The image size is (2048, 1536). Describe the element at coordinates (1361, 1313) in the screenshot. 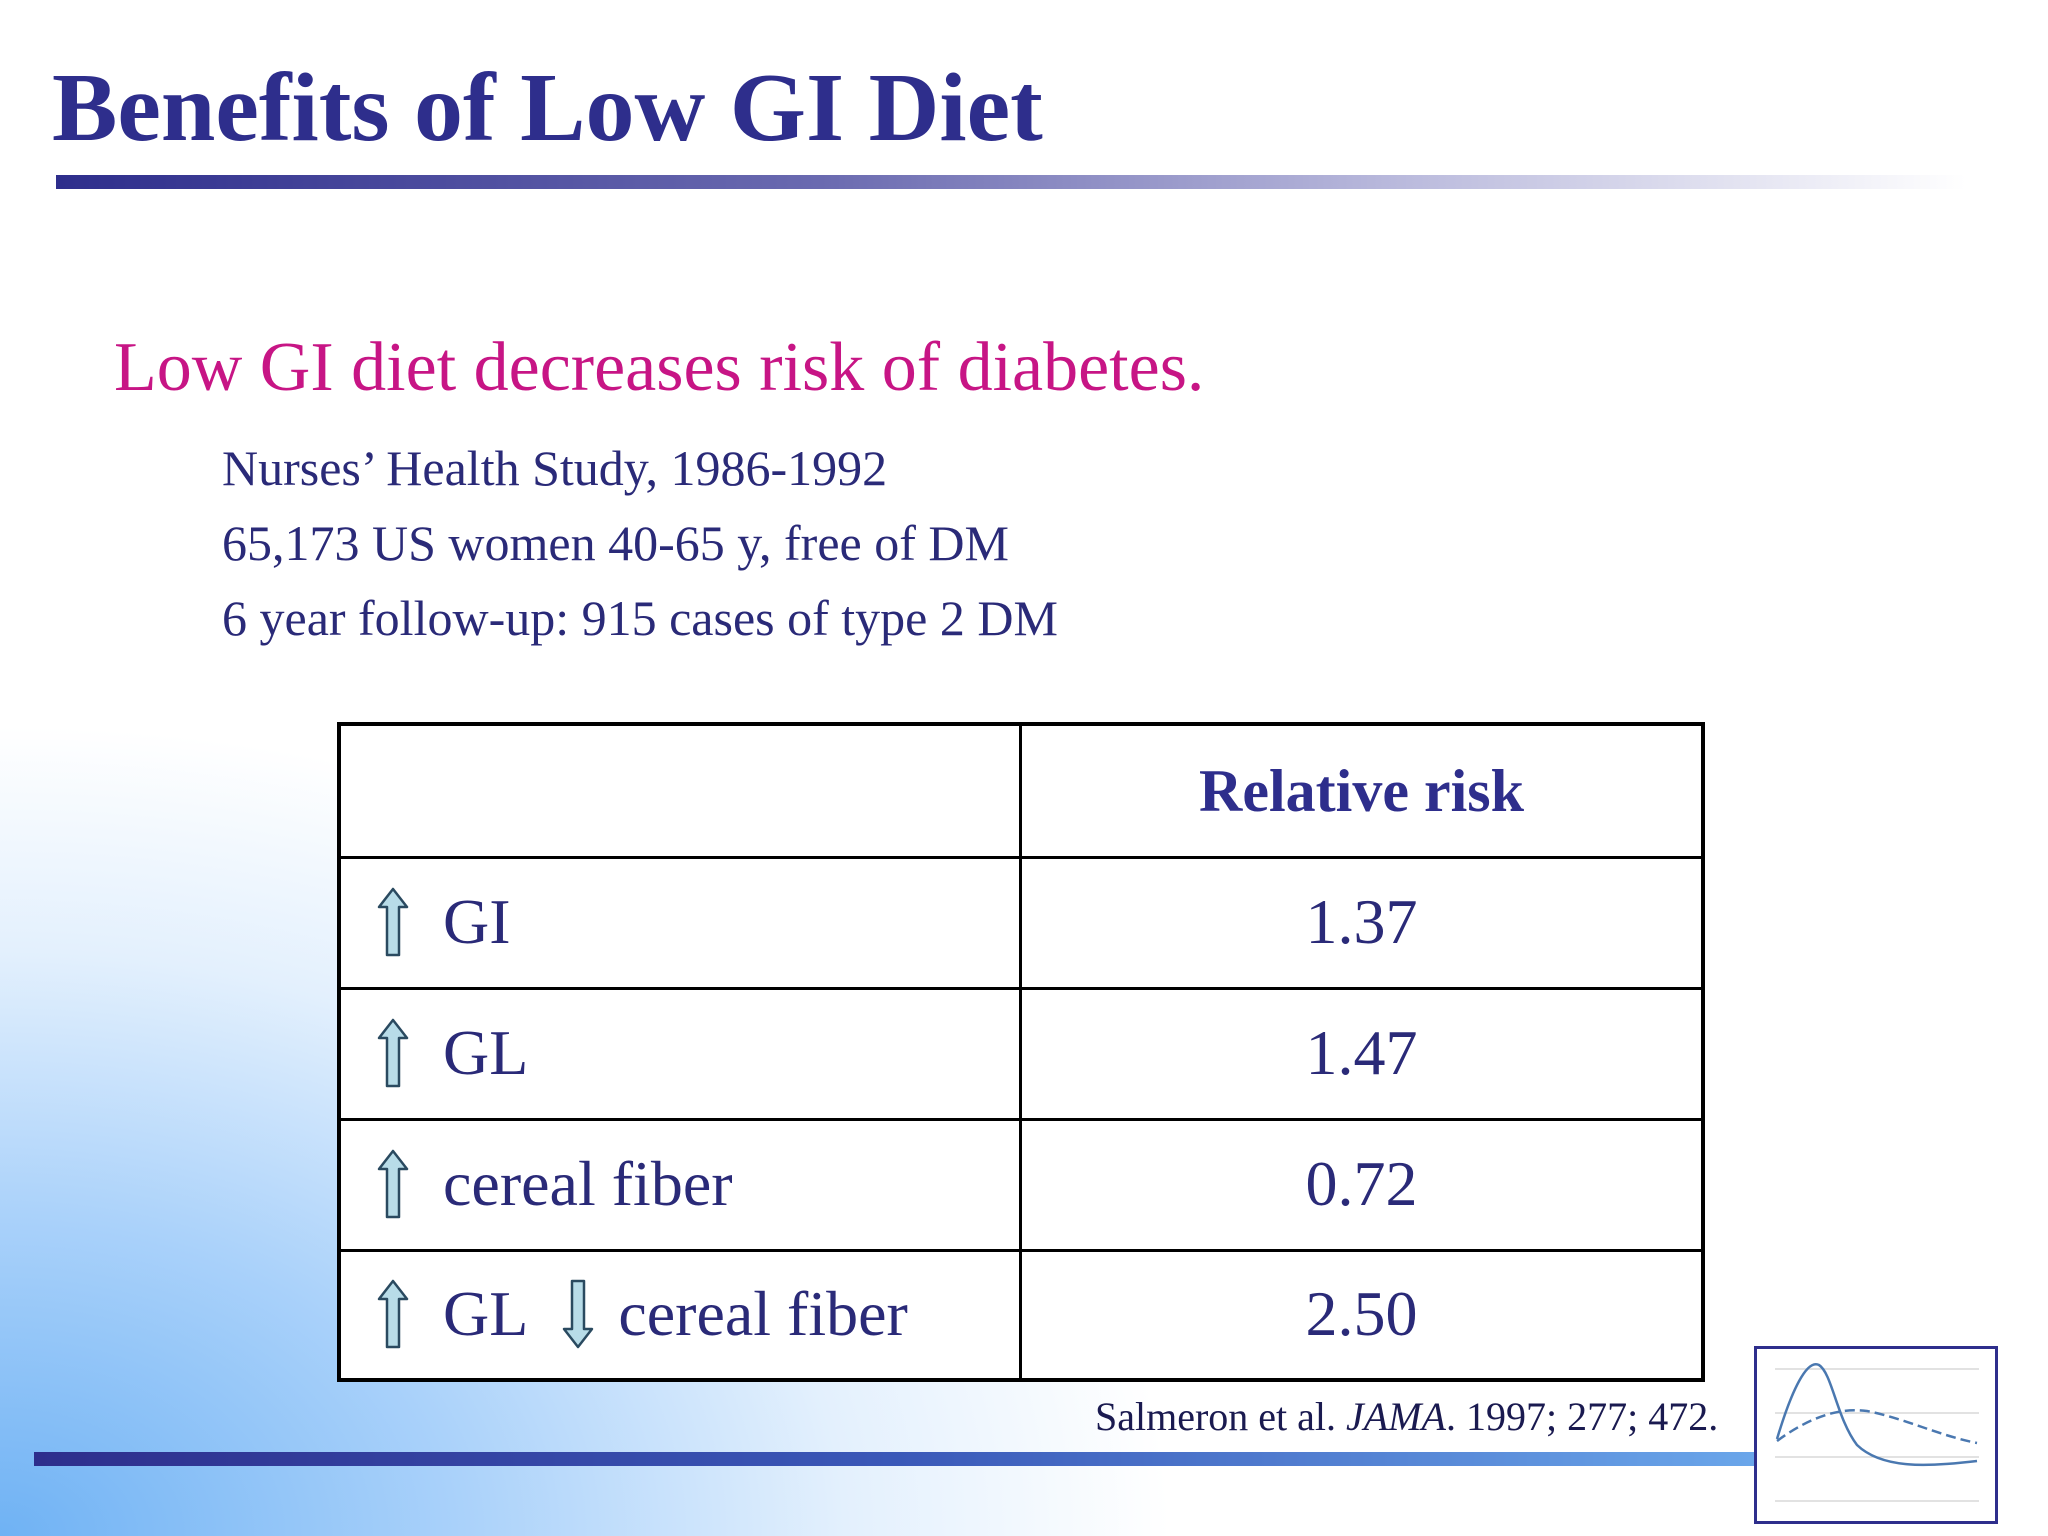

I see `row-value: 2.50` at that location.